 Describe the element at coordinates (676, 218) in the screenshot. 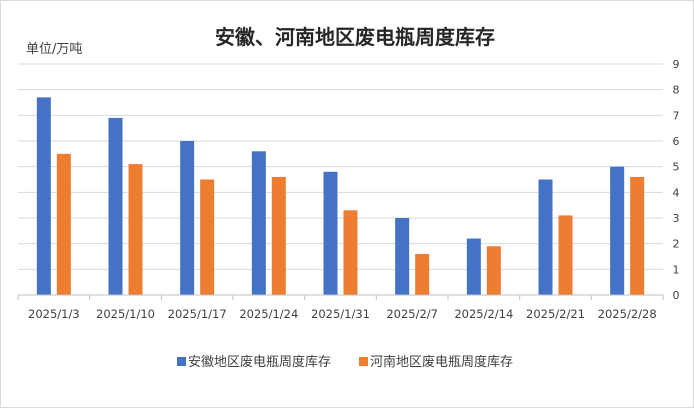

I see `y-tick-label: 3` at that location.